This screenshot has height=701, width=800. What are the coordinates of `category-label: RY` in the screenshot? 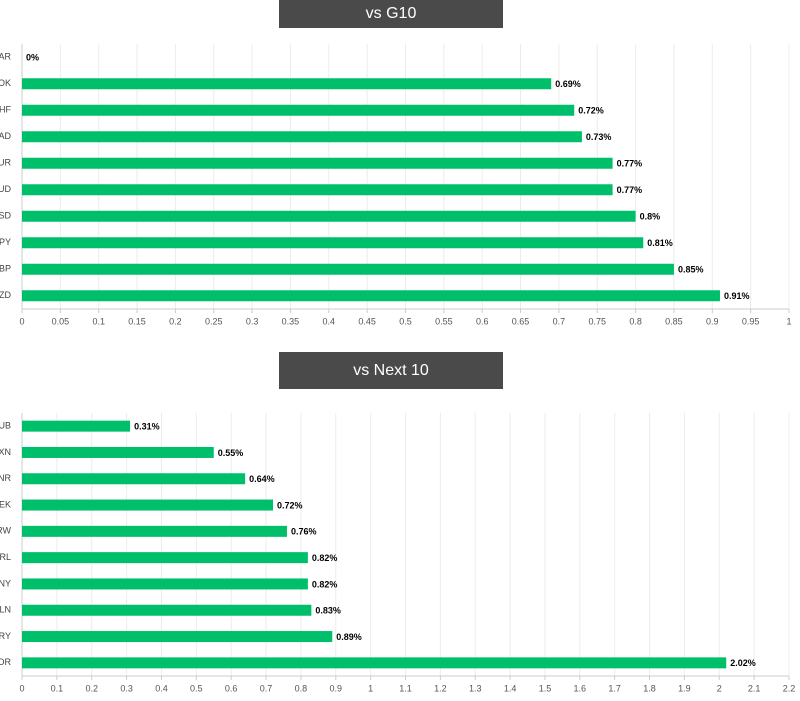 It's located at (5, 636).